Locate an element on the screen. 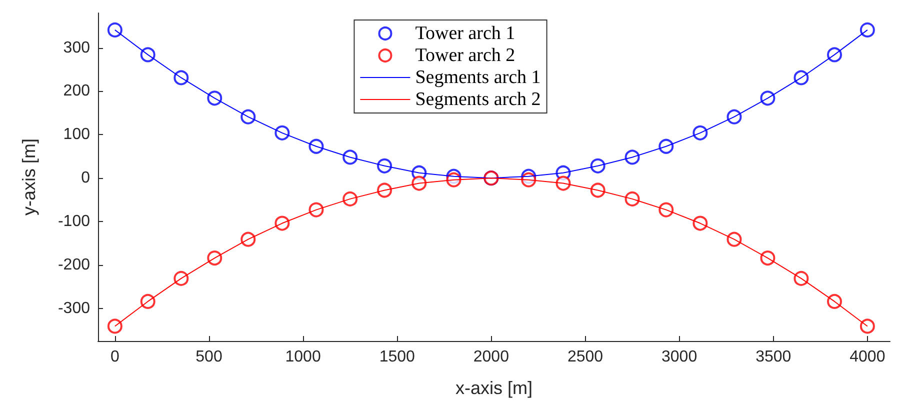 Image resolution: width=901 pixels, height=417 pixels. y-tick-label: 300 is located at coordinates (76, 47).